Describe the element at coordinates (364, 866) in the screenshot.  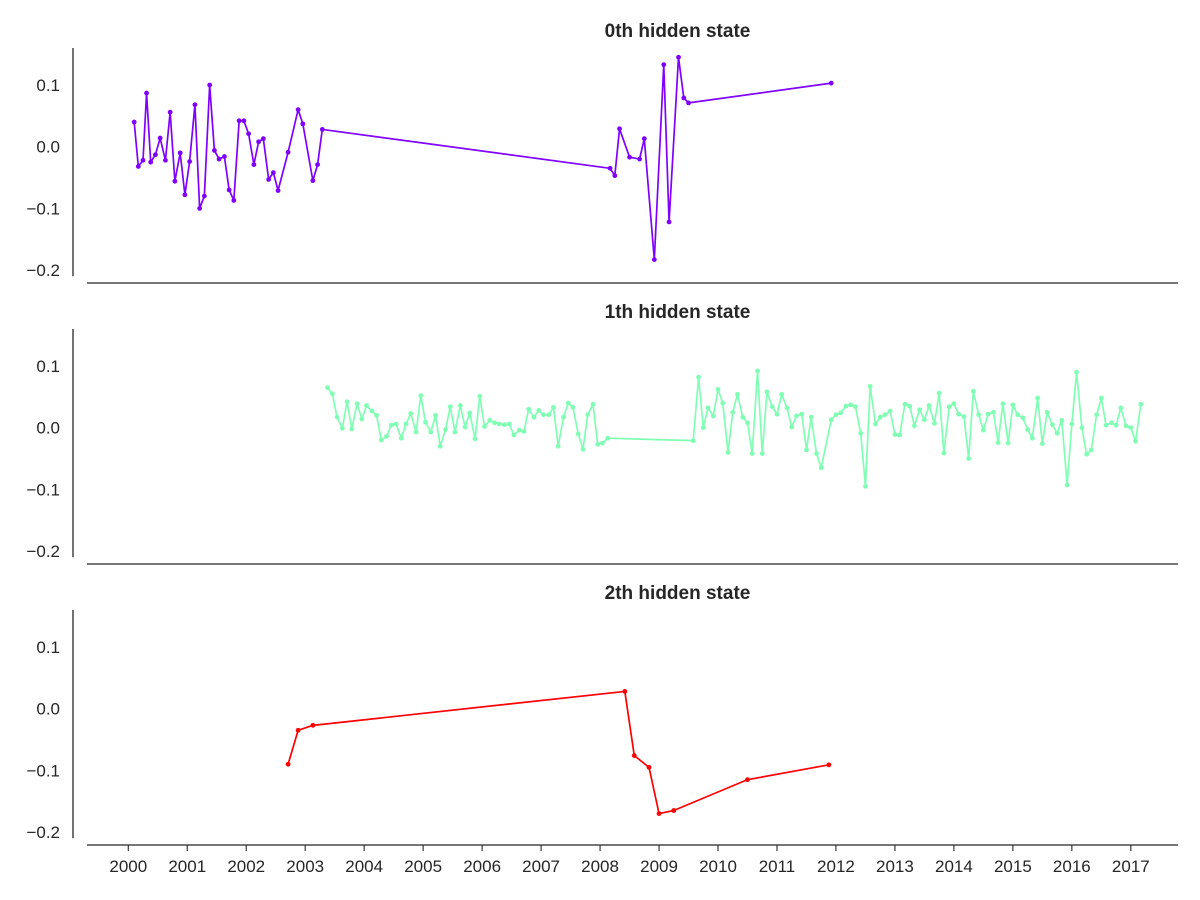
I see `x-tick-label: 2004` at that location.